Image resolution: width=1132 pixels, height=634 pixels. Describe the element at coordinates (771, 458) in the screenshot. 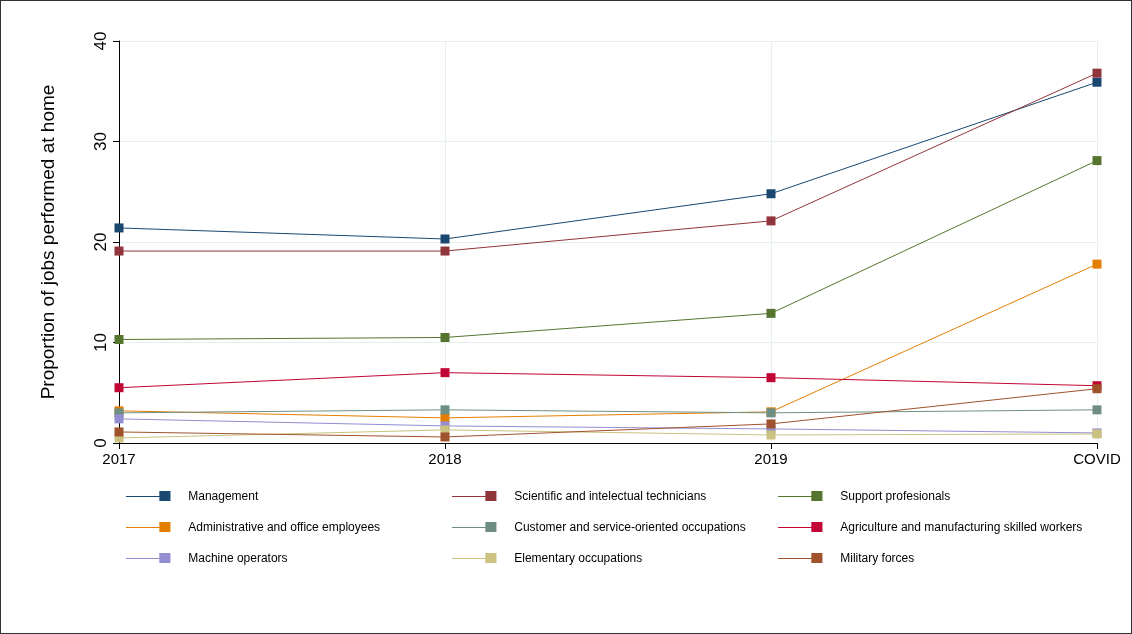

I see `x-tick-label: 2019` at that location.